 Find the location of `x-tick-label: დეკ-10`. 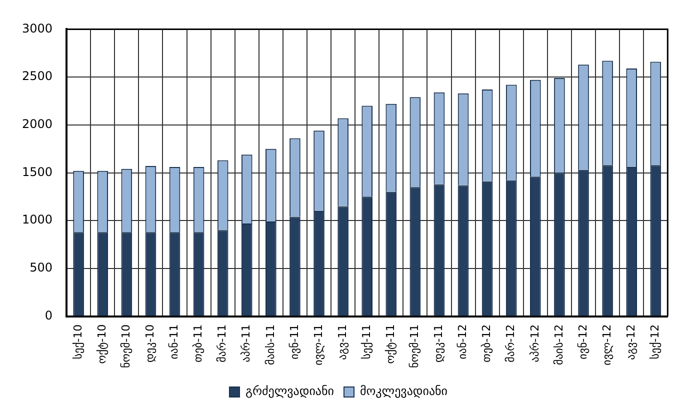

x-tick-label: დეკ-10 is located at coordinates (150, 343).